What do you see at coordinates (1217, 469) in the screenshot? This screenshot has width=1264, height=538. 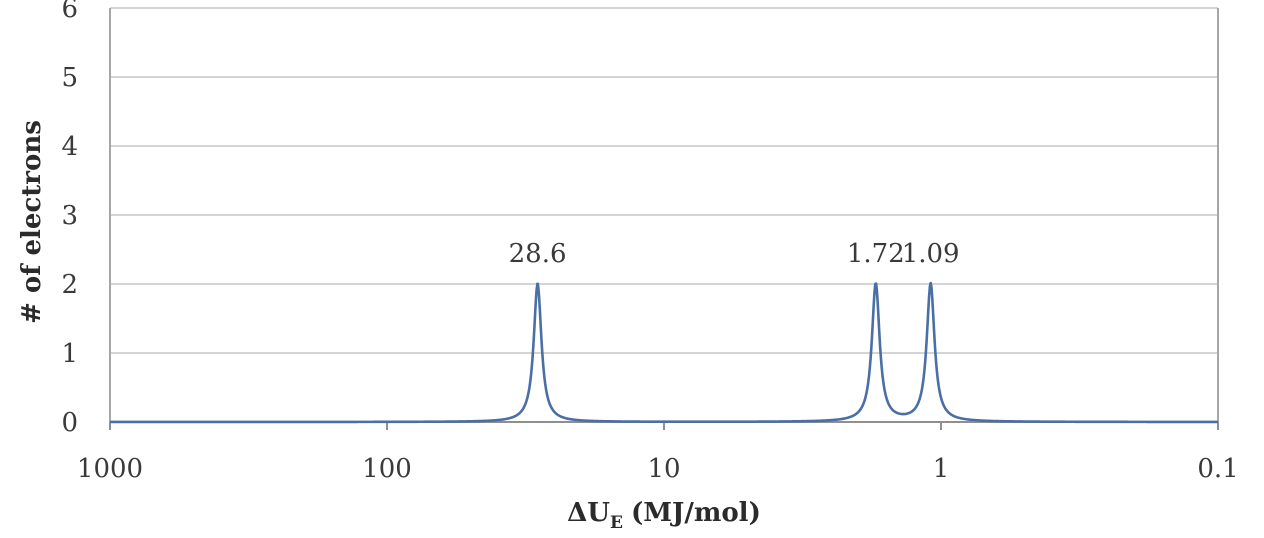 I see `x-tick-label: 0.1` at bounding box center [1217, 469].